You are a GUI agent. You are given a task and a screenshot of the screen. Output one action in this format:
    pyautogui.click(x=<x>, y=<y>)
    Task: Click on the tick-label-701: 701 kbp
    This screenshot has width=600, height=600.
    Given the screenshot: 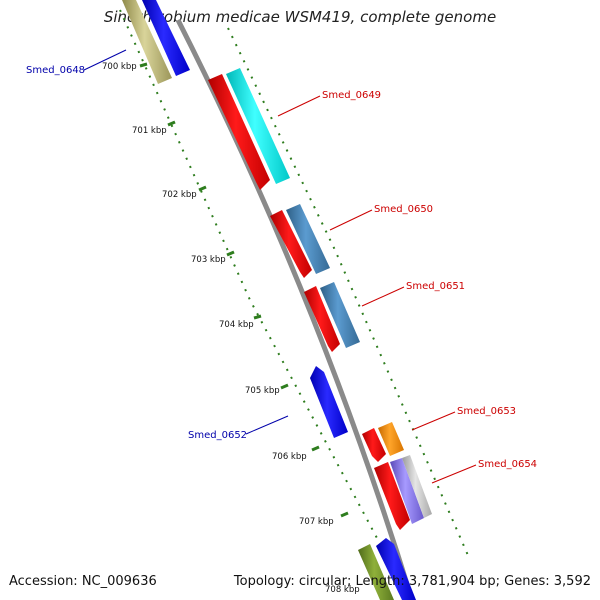 What is the action you would take?
    pyautogui.click(x=149, y=131)
    